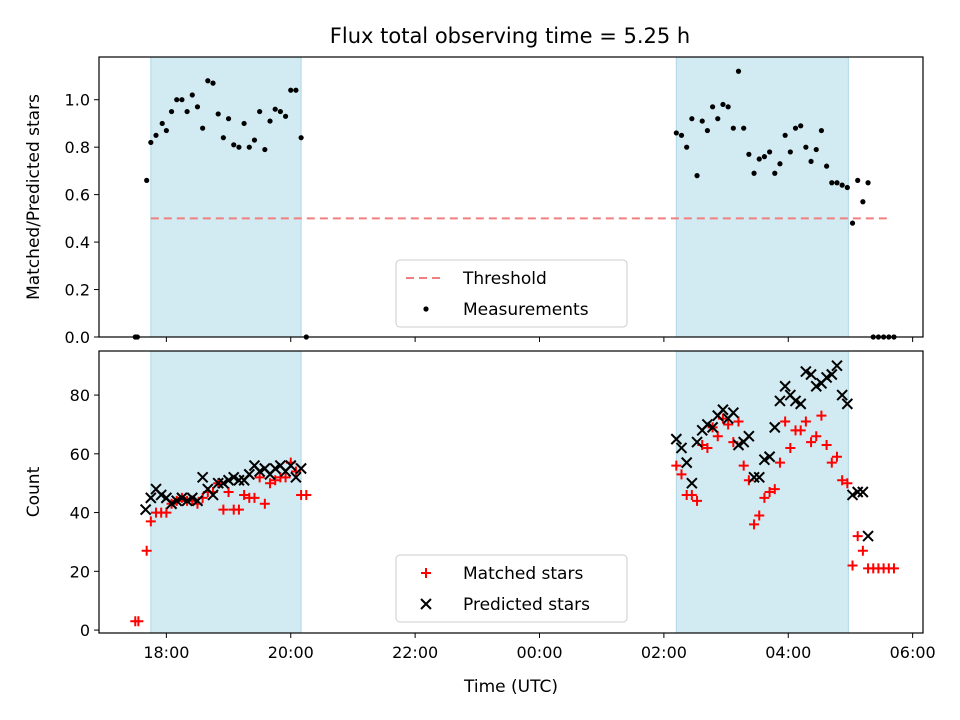 The width and height of the screenshot is (960, 720). Describe the element at coordinates (77, 195) in the screenshot. I see `y-tick-label: 0.6` at that location.